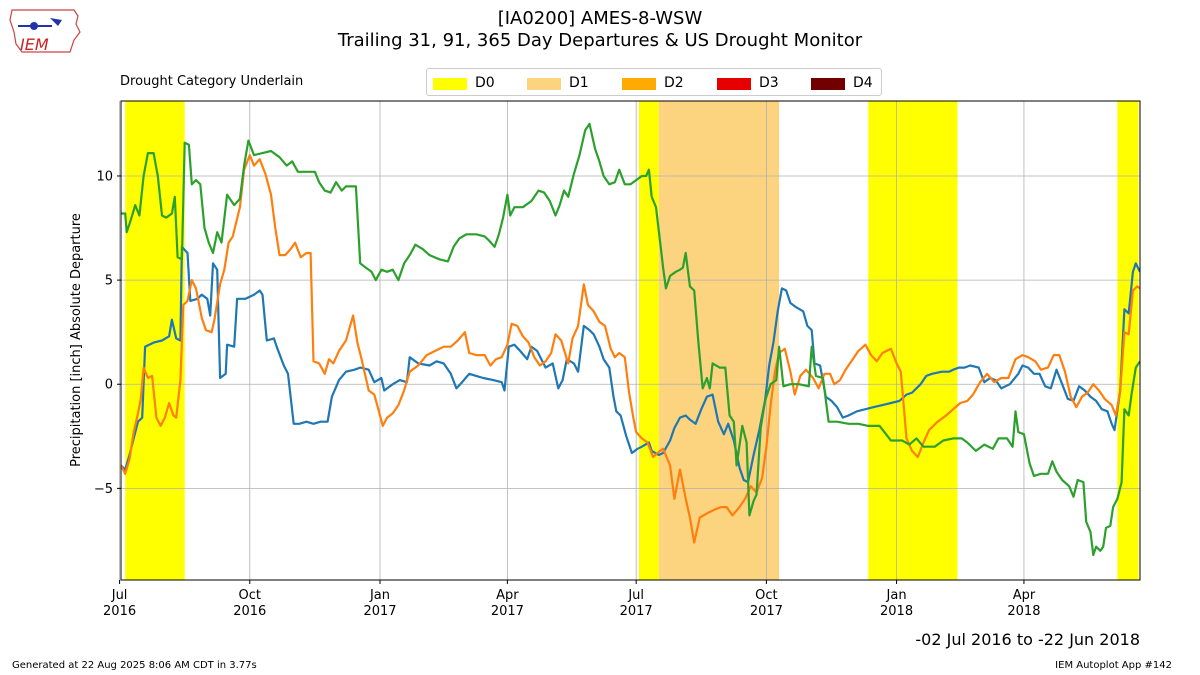 This screenshot has width=1200, height=675. What do you see at coordinates (76, 340) in the screenshot?
I see `y-axis-label: Precipitation [inch] Absolute Departure` at bounding box center [76, 340].